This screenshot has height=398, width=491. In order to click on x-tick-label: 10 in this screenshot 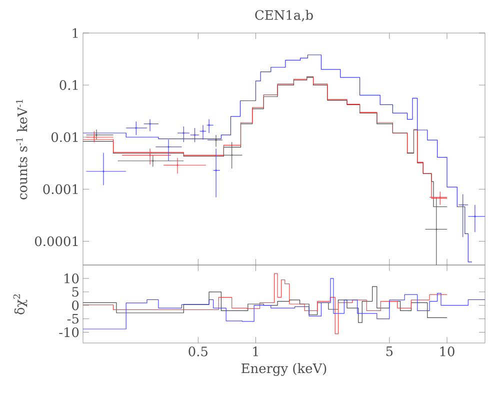, I will do `click(447, 351)`.